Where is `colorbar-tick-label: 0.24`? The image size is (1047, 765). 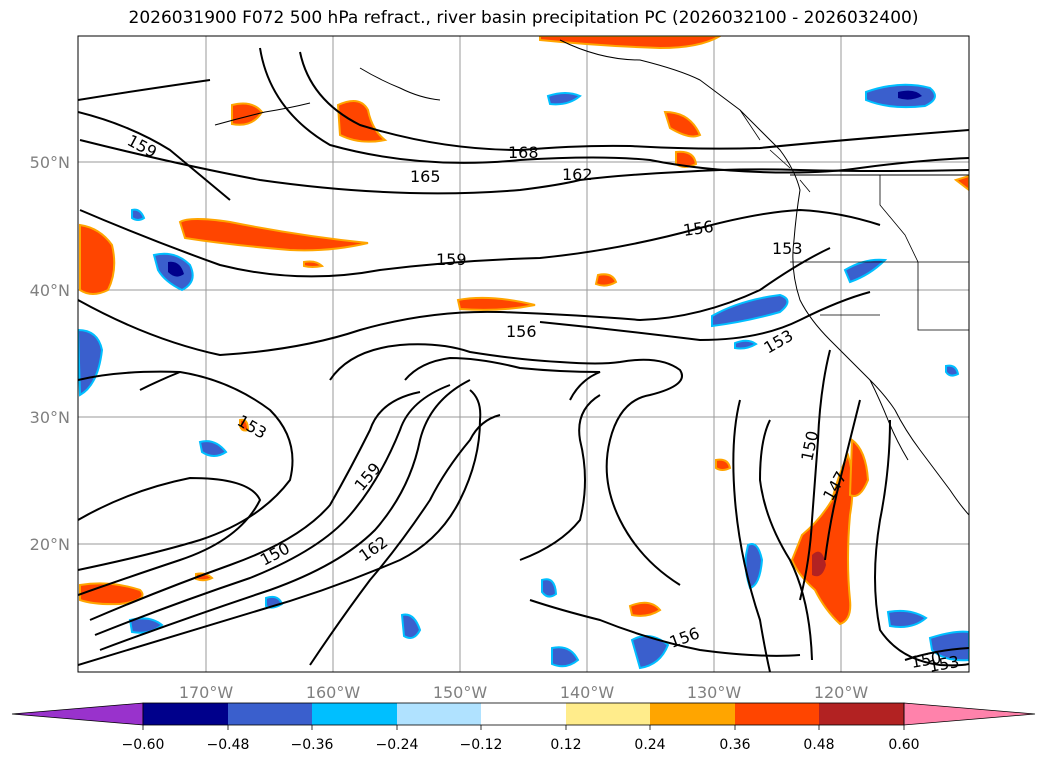 colorbar-tick-label: 0.24 is located at coordinates (649, 745).